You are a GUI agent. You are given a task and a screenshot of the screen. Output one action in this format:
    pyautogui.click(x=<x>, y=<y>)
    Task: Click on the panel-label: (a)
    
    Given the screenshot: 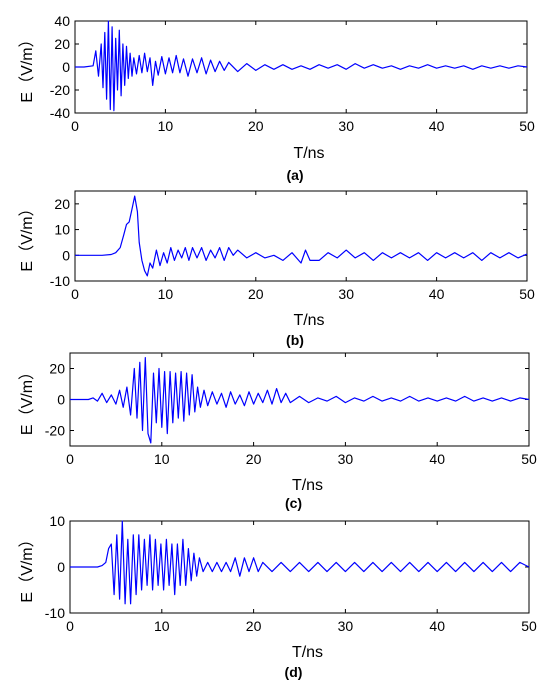 What is the action you would take?
    pyautogui.click(x=294, y=175)
    